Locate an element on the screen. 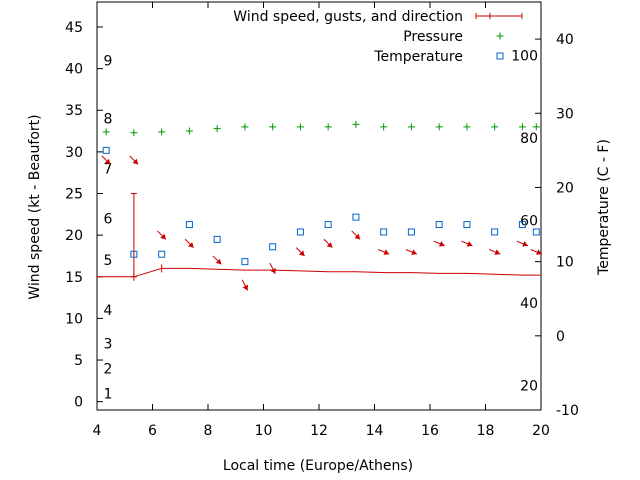  x-tick-label: 6 is located at coordinates (152, 431).